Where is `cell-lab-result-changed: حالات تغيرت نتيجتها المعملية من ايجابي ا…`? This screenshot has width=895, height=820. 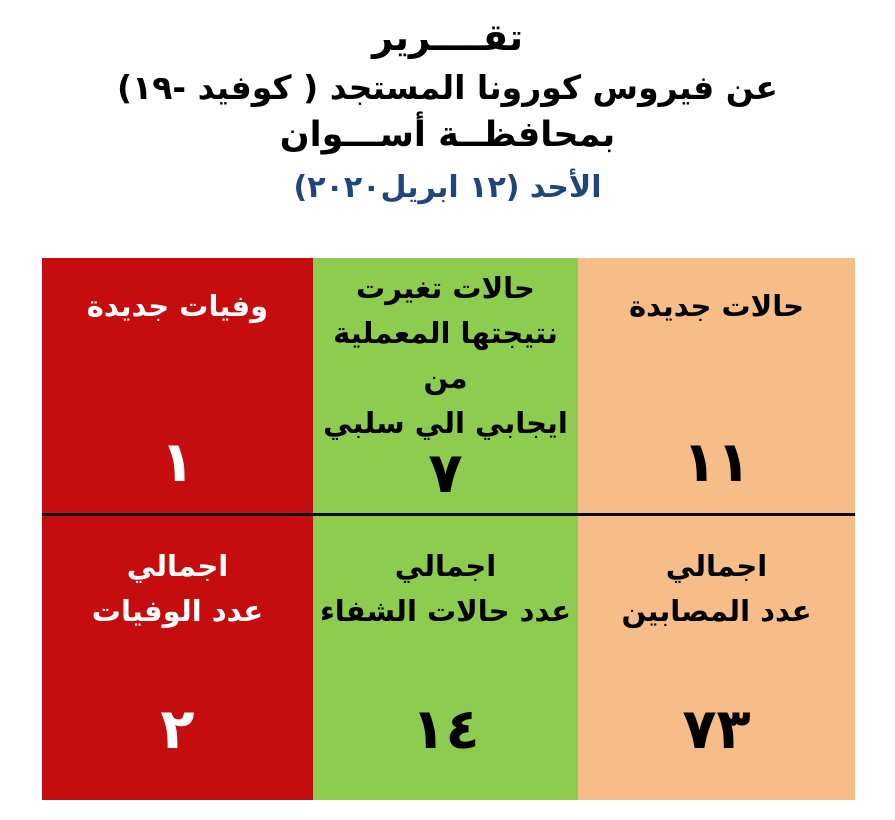
cell-lab-result-changed: حالات تغيرت نتيجتها المعملية من ايجابي ا… is located at coordinates (445, 385).